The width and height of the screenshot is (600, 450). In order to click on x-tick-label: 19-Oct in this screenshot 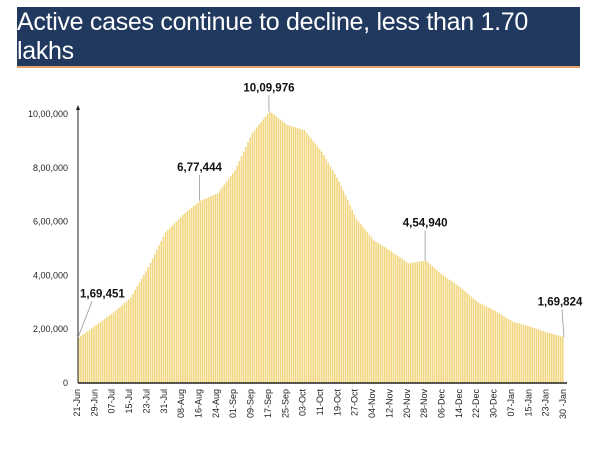, I will do `click(337, 403)`.